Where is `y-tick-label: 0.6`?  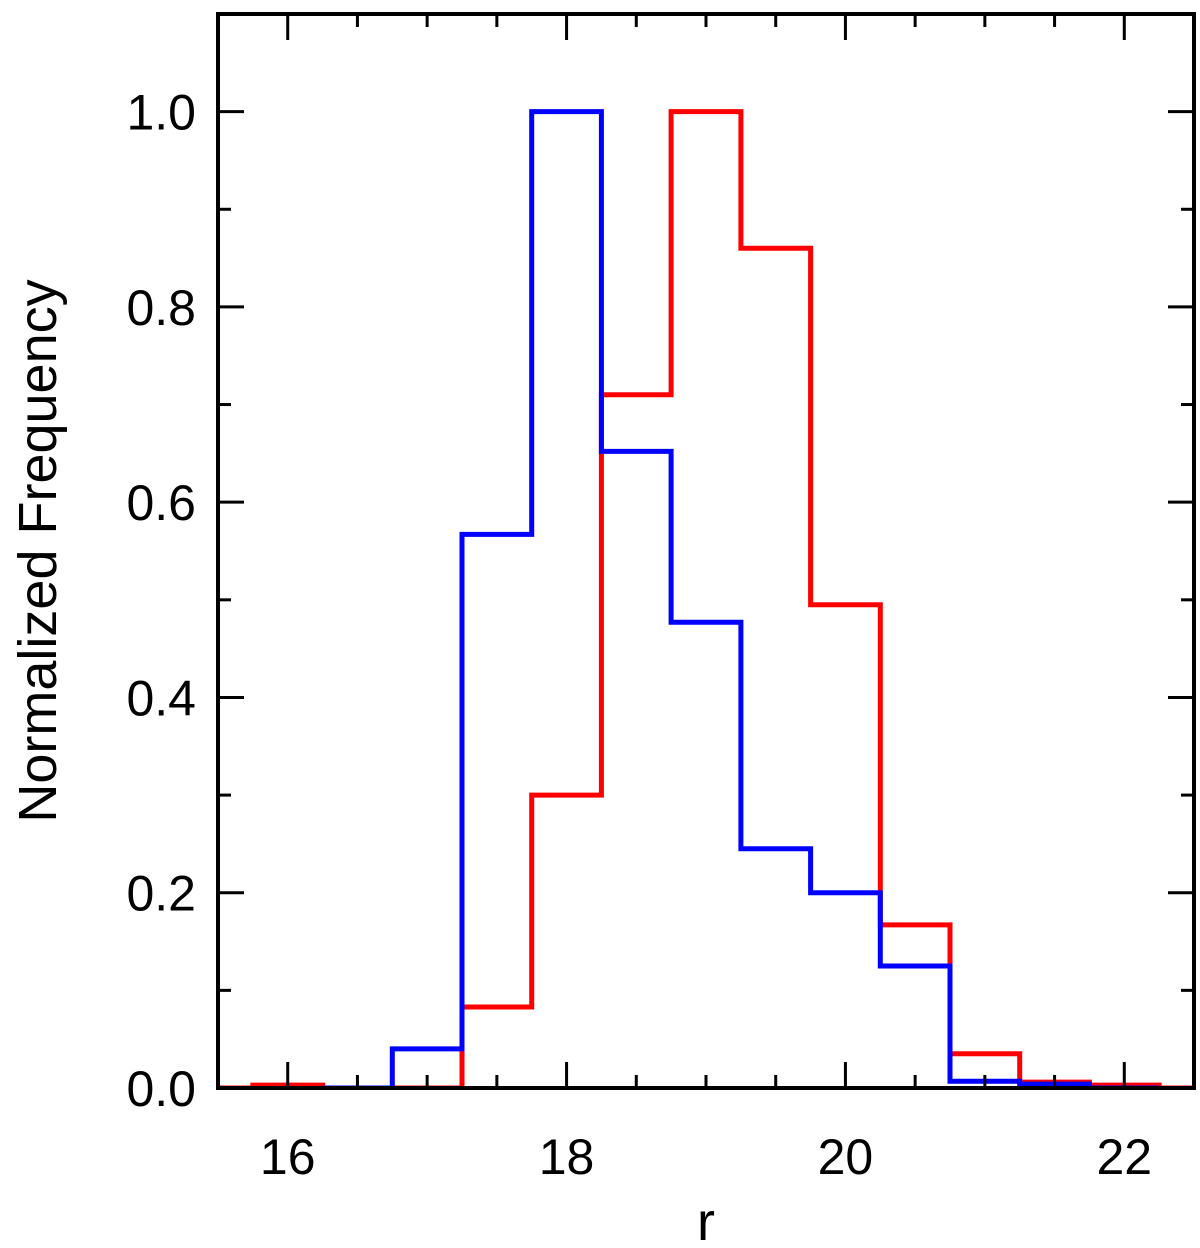
y-tick-label: 0.6 is located at coordinates (161, 503).